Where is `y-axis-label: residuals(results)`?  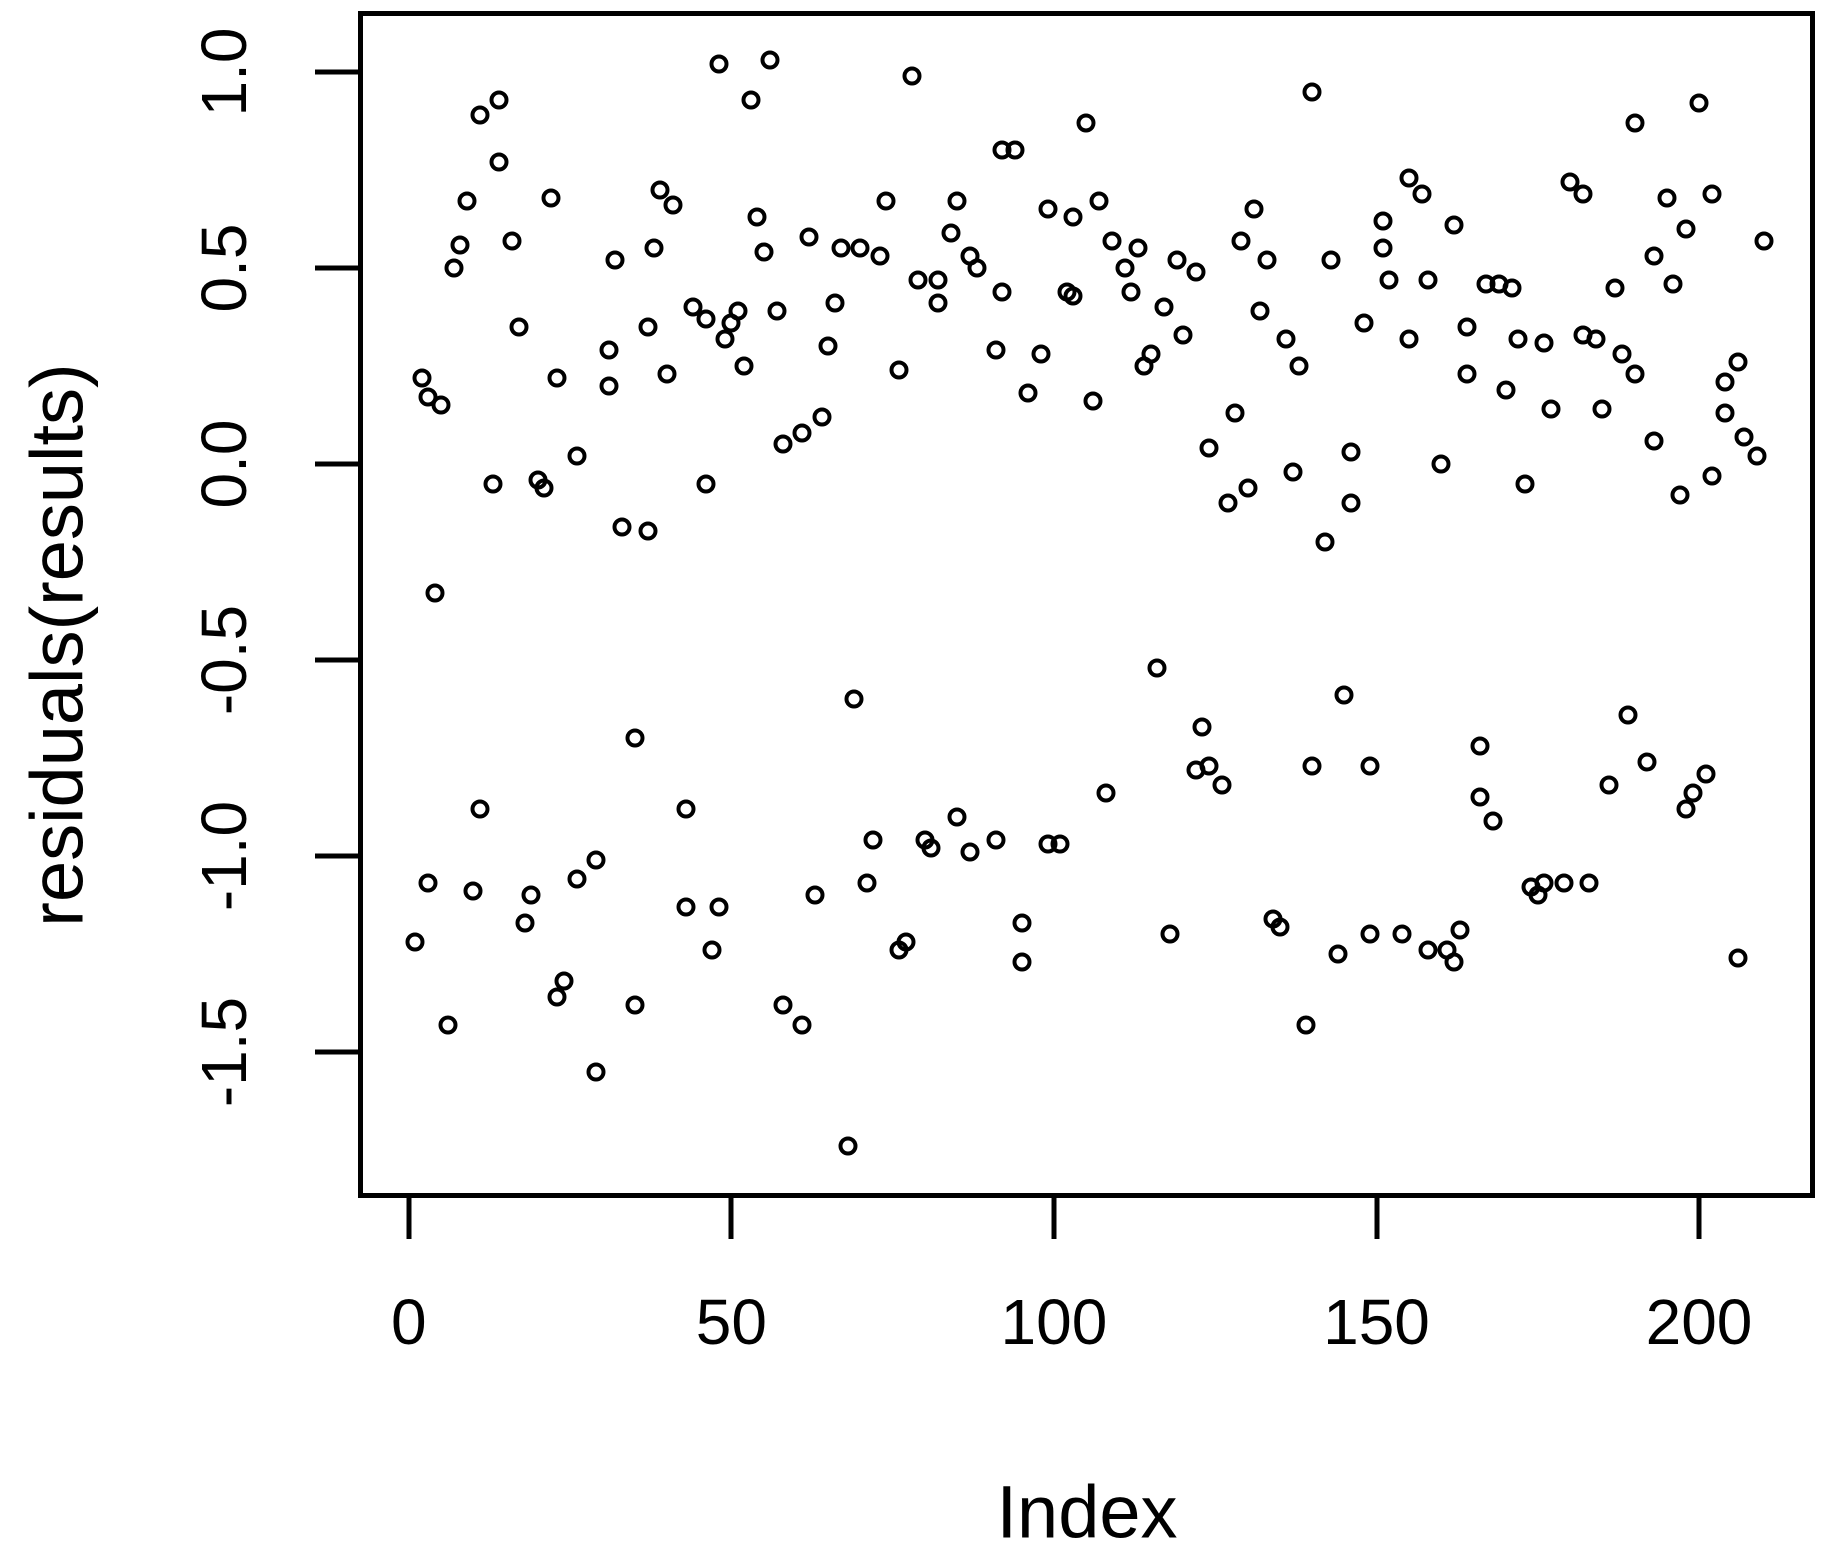 y-axis-label: residuals(results) is located at coordinates (57, 645).